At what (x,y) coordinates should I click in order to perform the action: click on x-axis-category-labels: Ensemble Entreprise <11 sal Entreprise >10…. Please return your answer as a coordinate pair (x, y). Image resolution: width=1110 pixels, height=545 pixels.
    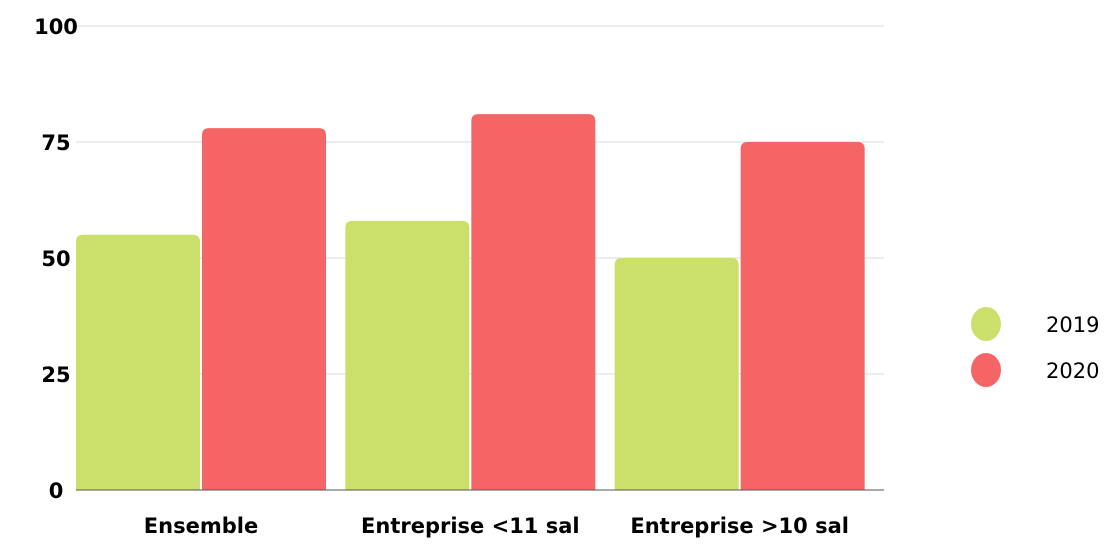
    Looking at the image, I should click on (496, 526).